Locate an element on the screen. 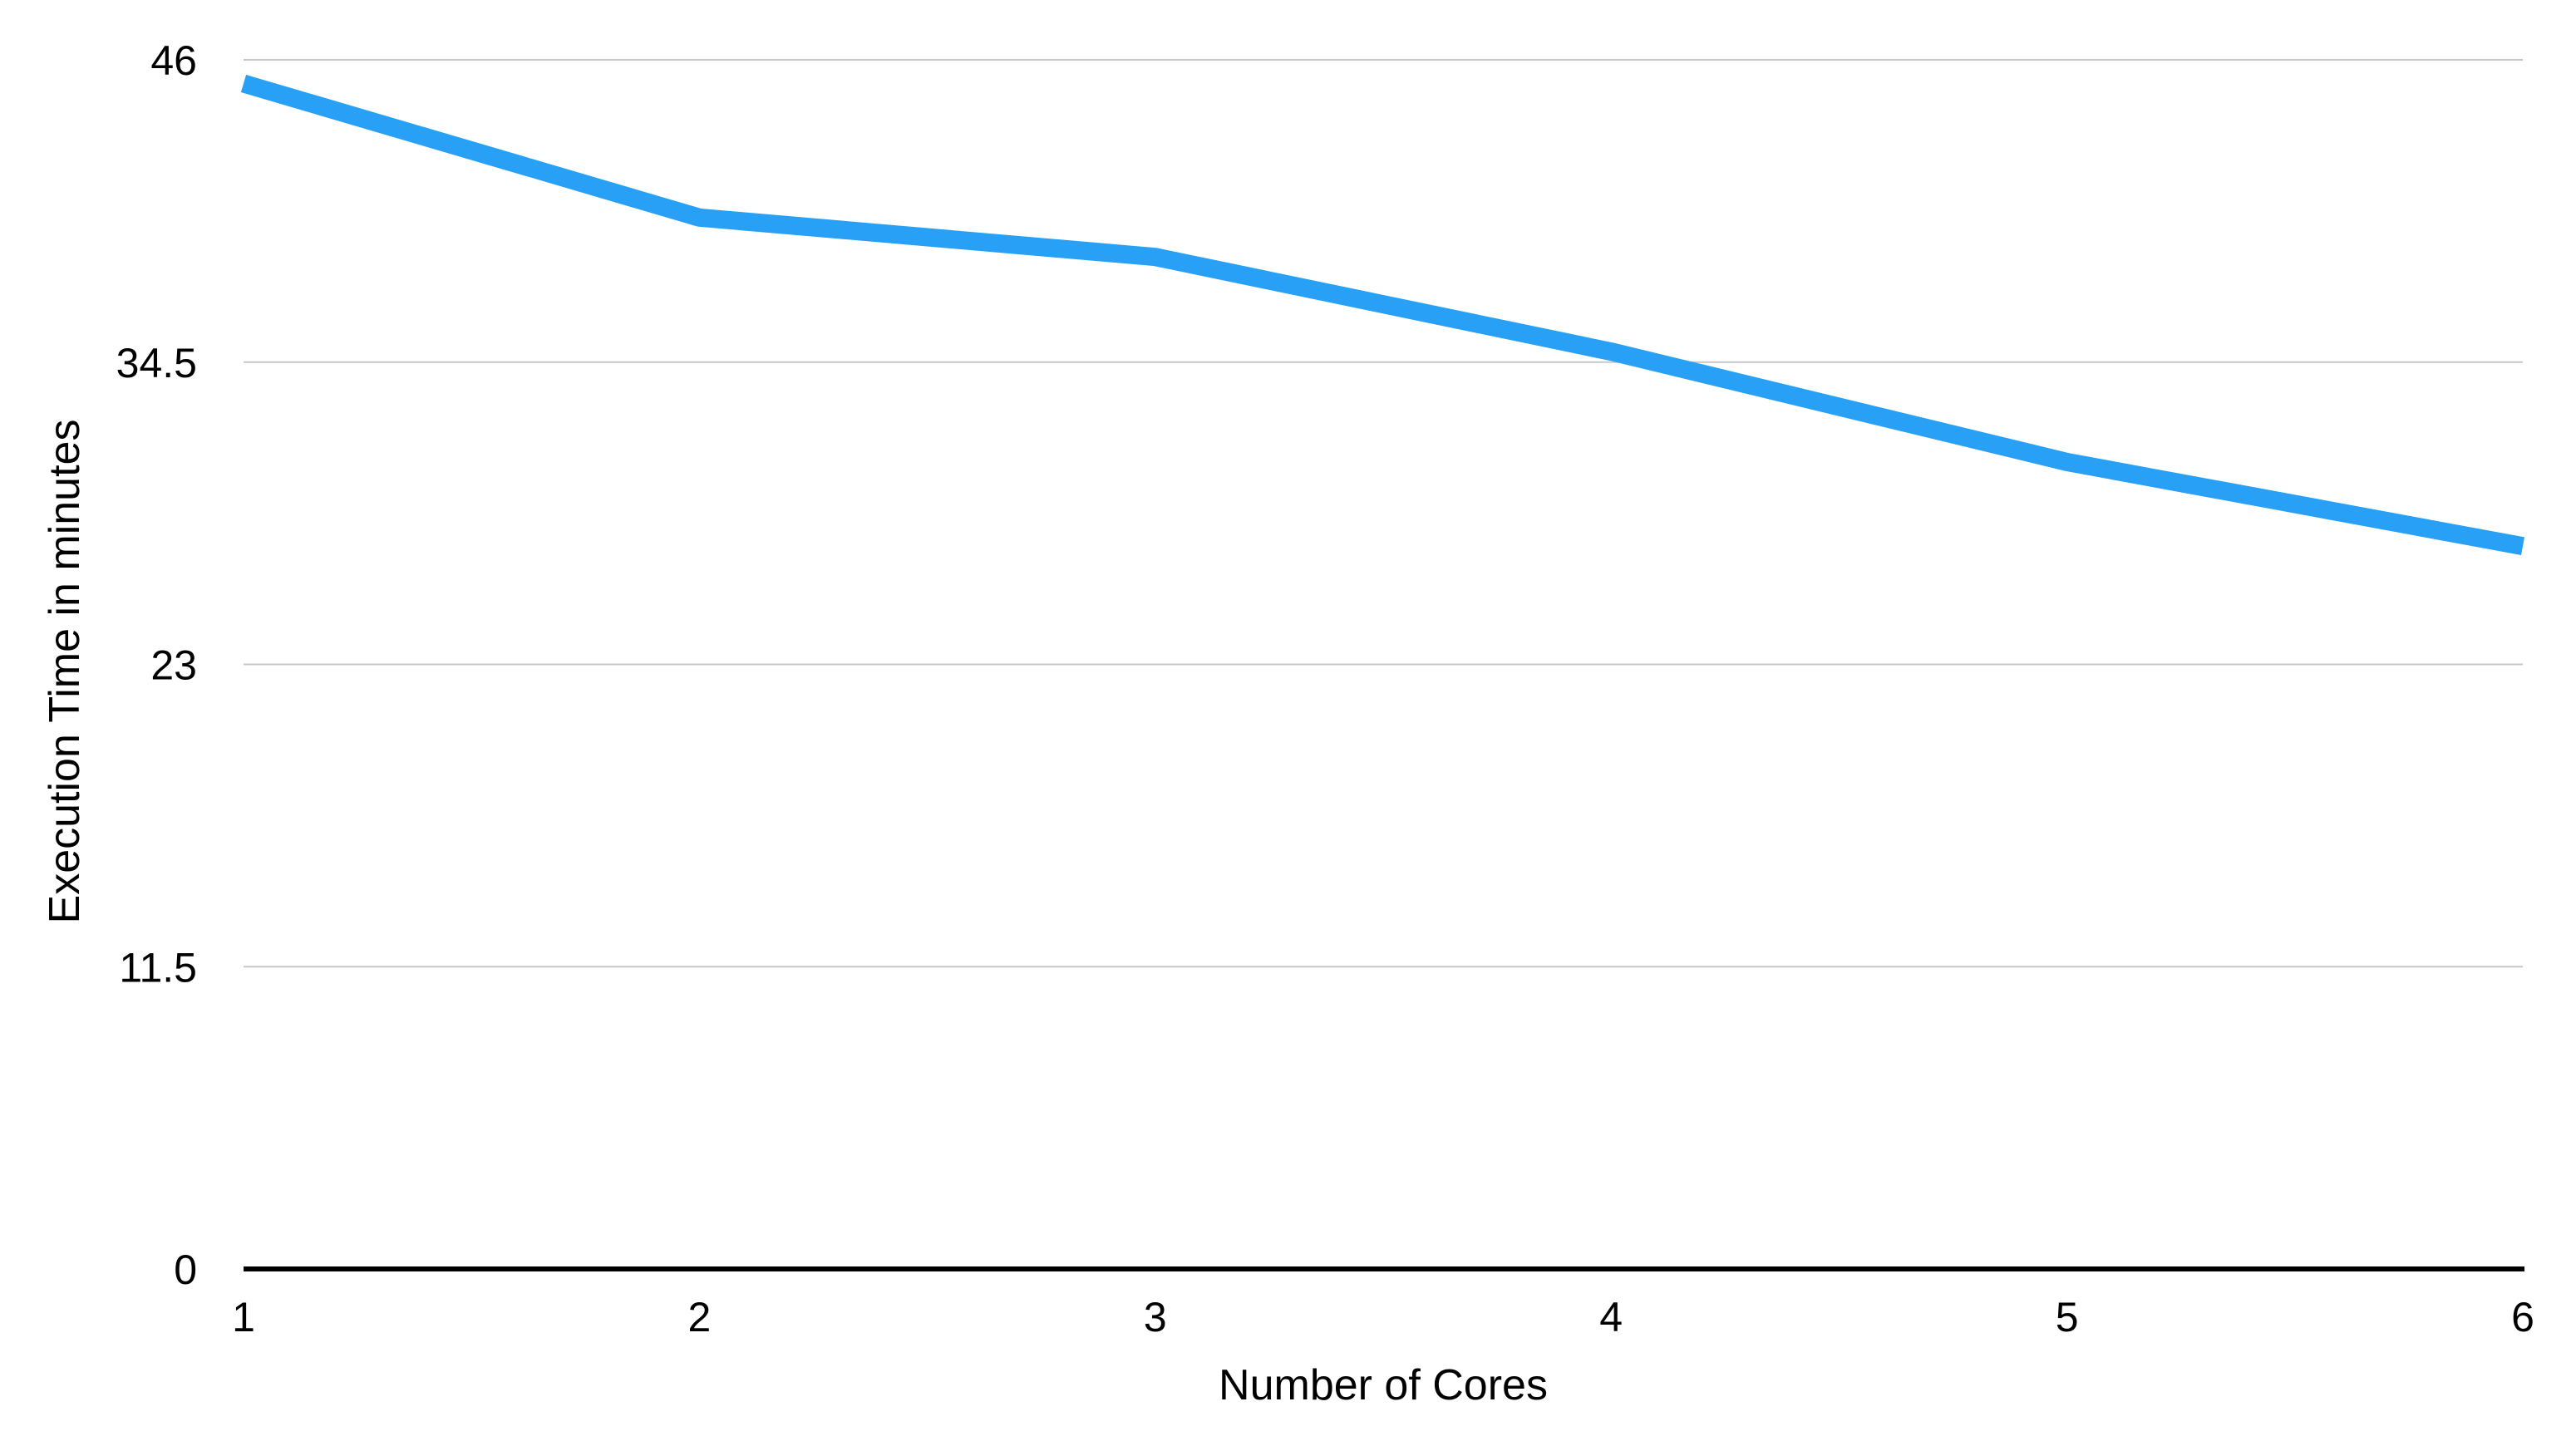 Image resolution: width=2576 pixels, height=1436 pixels. x-tick-label-1: 1 is located at coordinates (243, 1317).